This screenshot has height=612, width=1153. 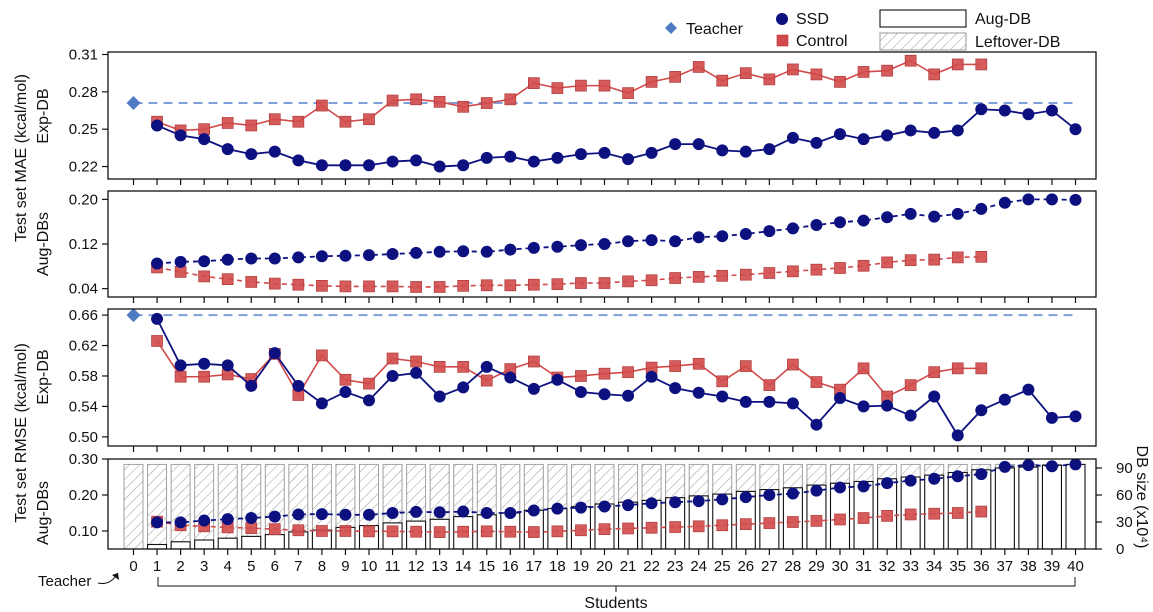 What do you see at coordinates (463, 566) in the screenshot?
I see `x-tick-label: 14` at bounding box center [463, 566].